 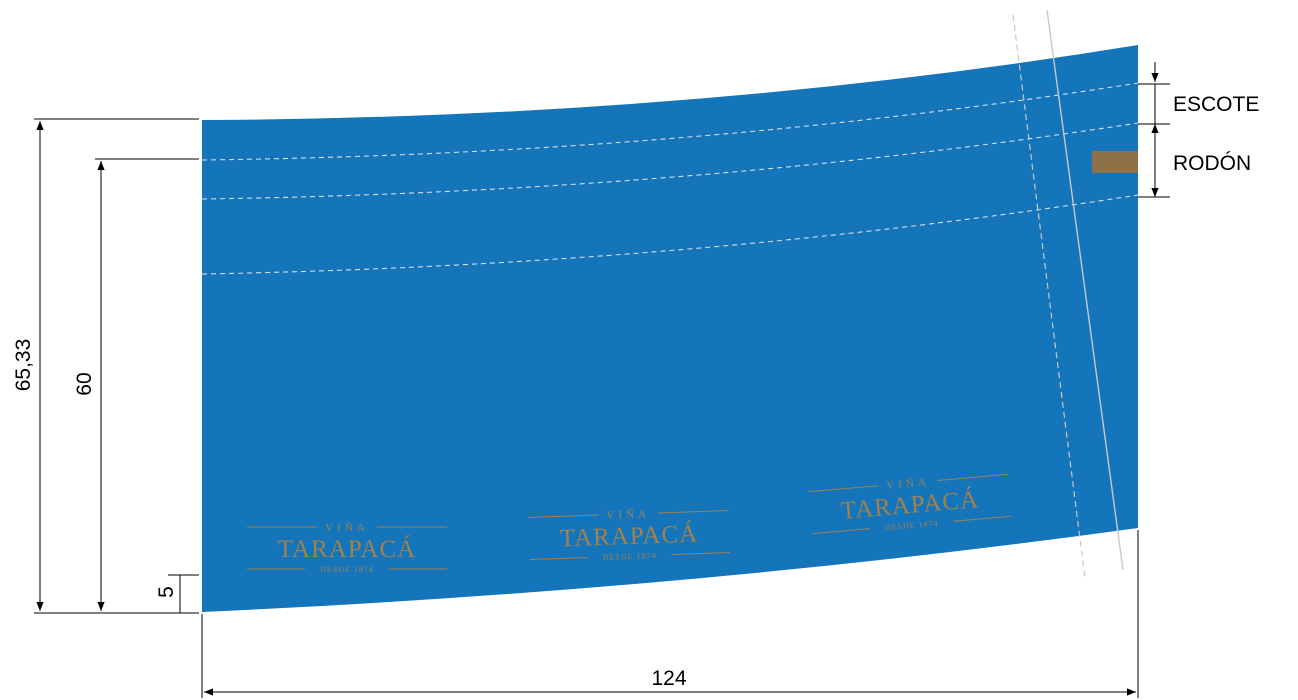 I want to click on dimension-total-height-label: 65,33, so click(x=23, y=365).